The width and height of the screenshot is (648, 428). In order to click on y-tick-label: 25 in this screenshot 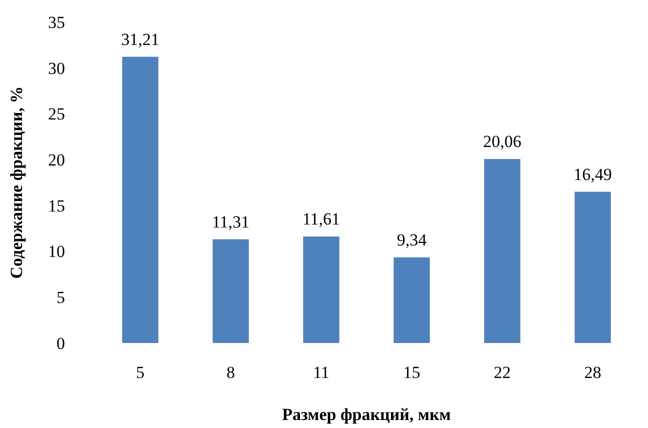, I will do `click(56, 114)`.